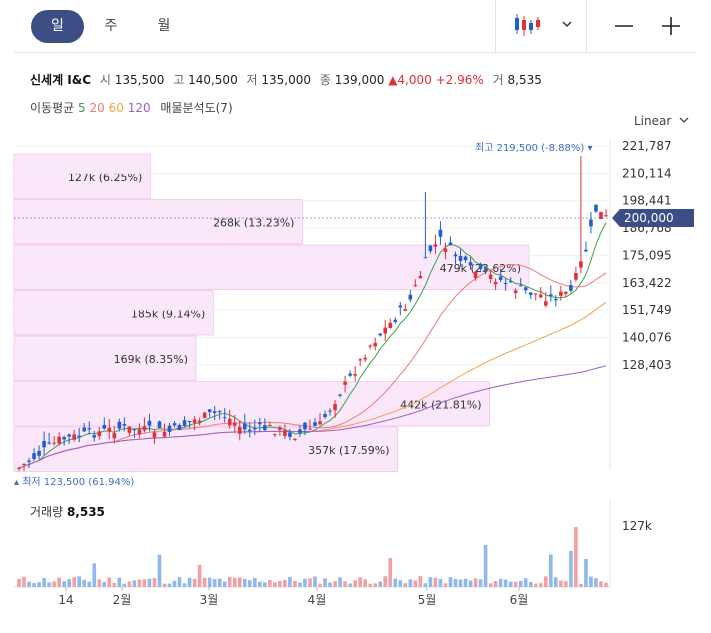  I want to click on plus-icon, so click(671, 26).